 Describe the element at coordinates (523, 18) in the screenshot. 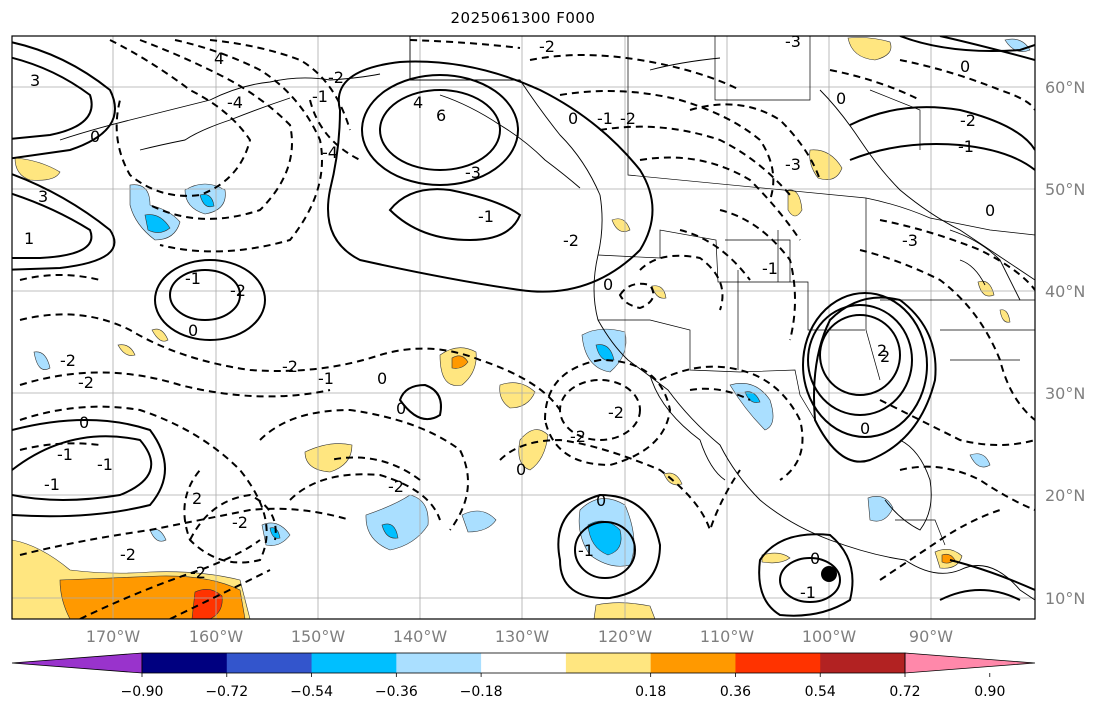

I see `map-title: 2025061300 F000` at that location.